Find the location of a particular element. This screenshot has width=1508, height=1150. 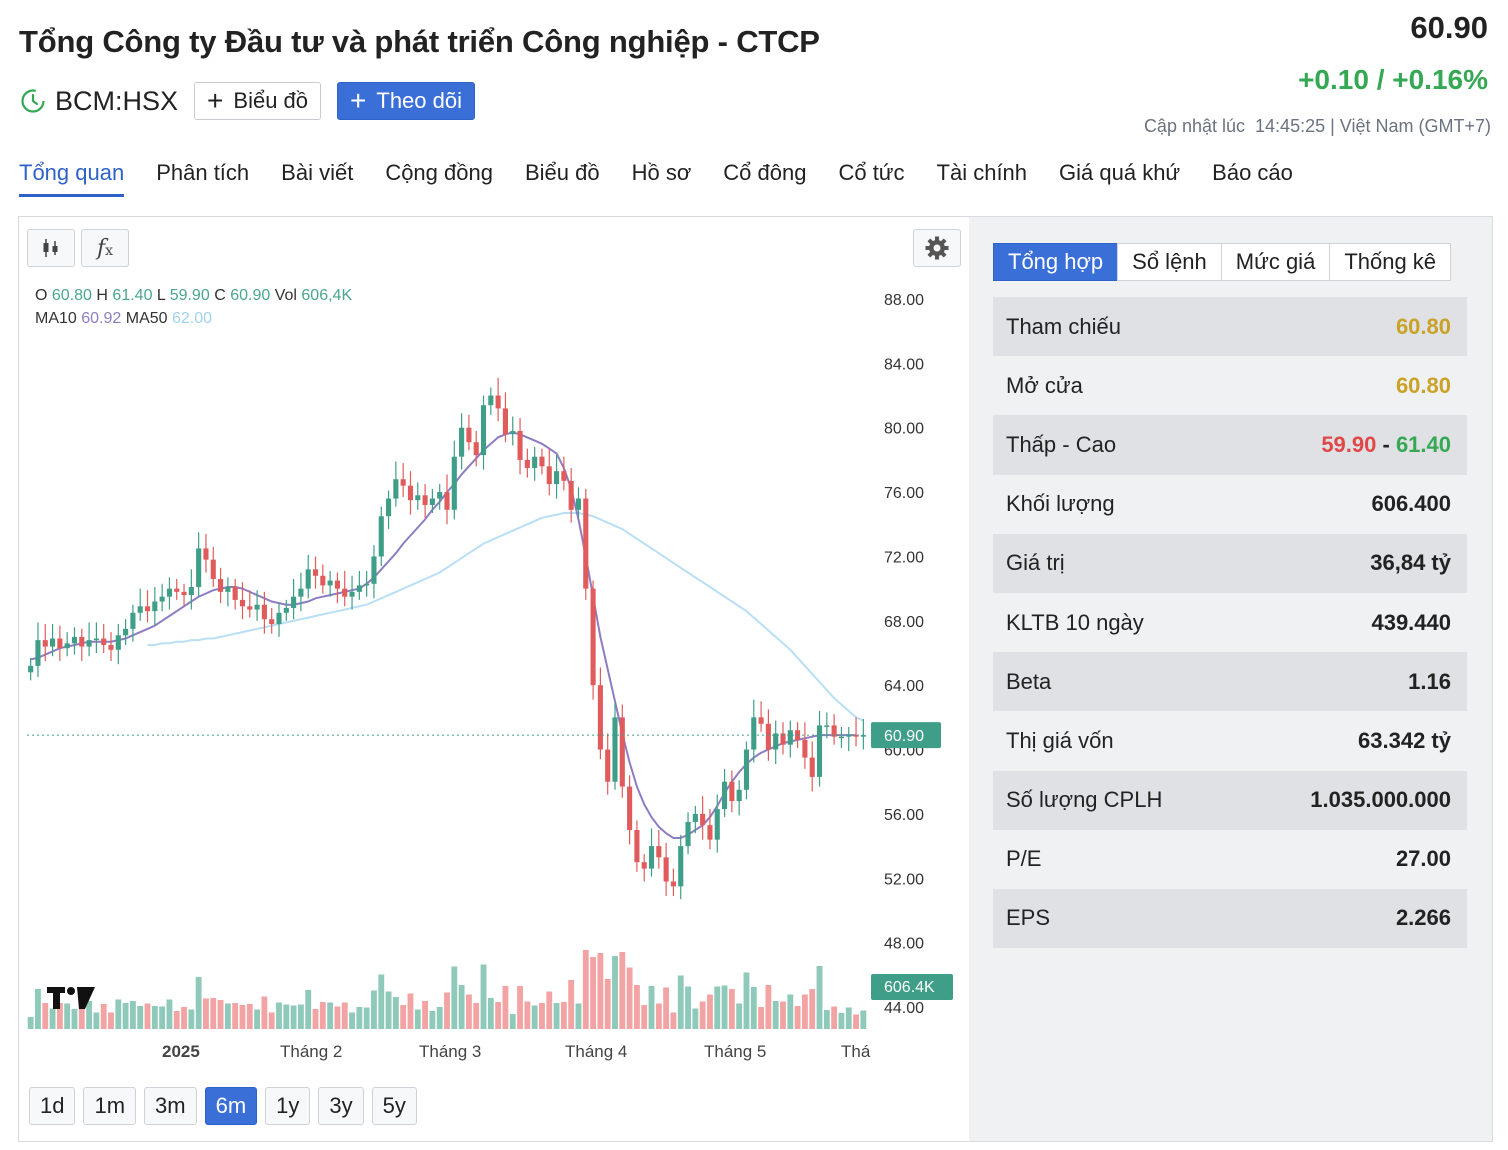

stat-value-text: 439.440 is located at coordinates (1411, 622).